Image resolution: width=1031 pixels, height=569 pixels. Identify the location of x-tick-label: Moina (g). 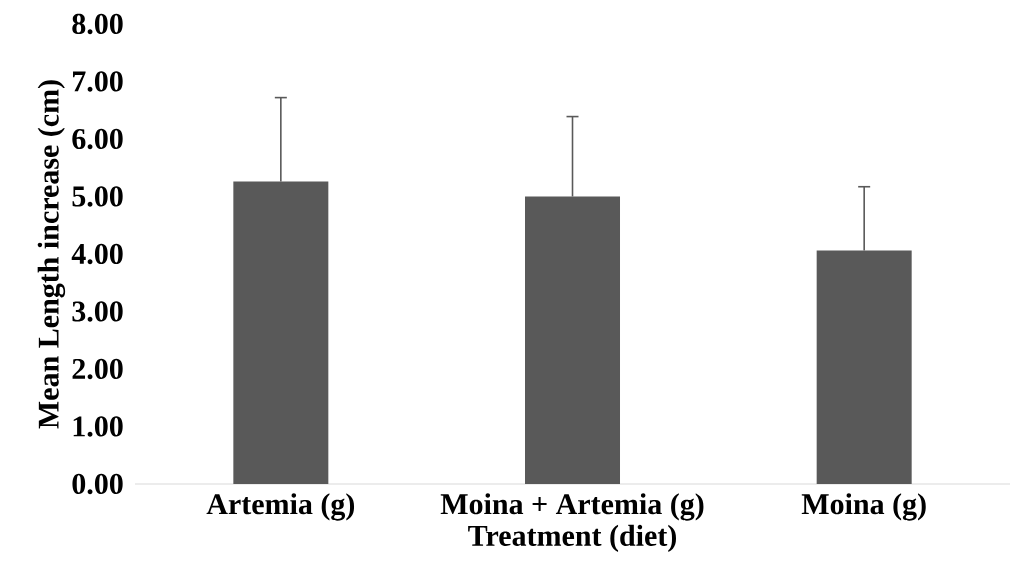
(863, 507).